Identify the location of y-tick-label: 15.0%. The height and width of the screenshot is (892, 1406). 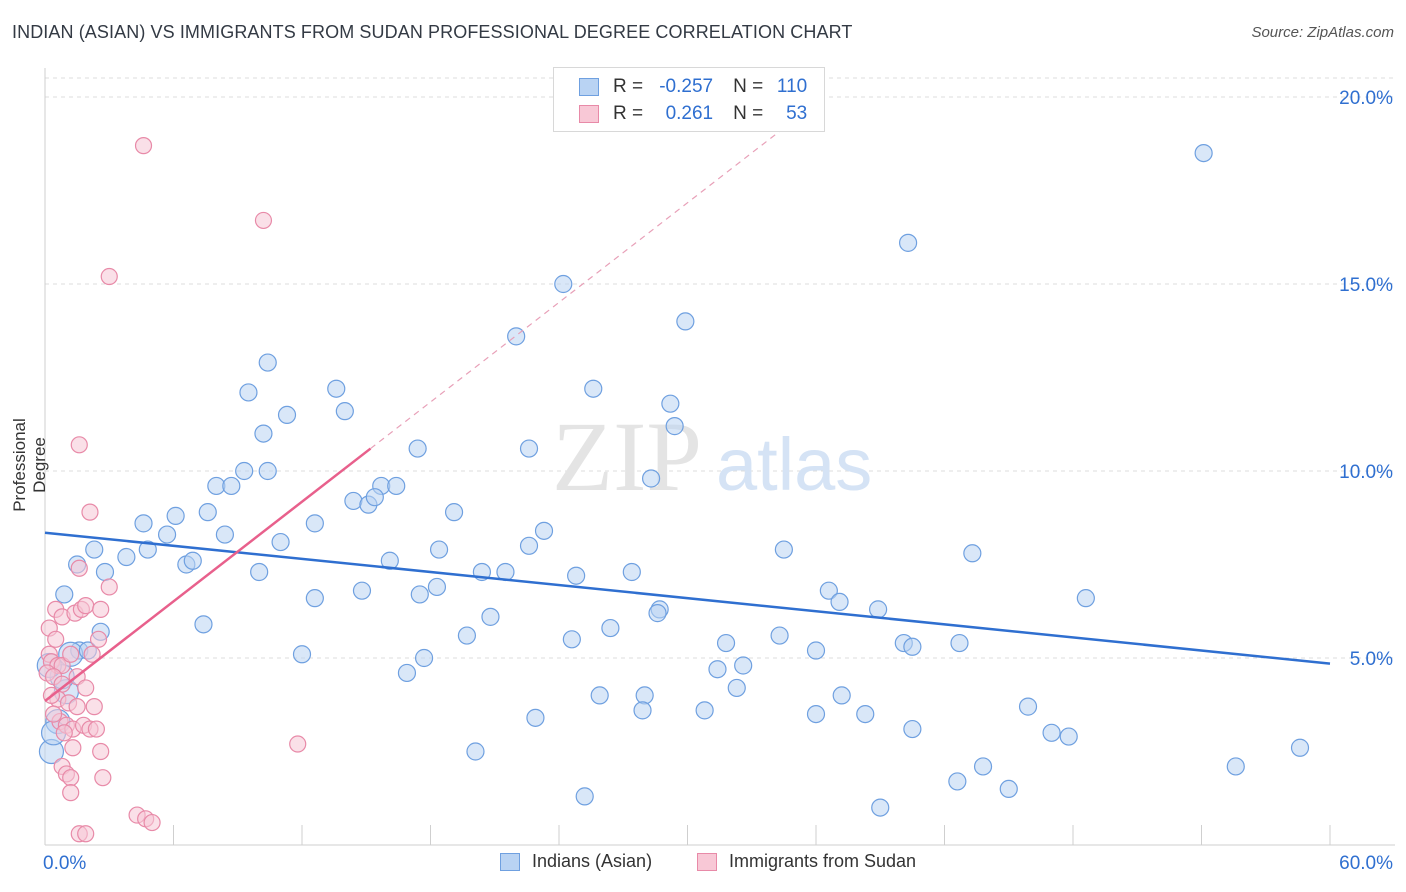
(1366, 285).